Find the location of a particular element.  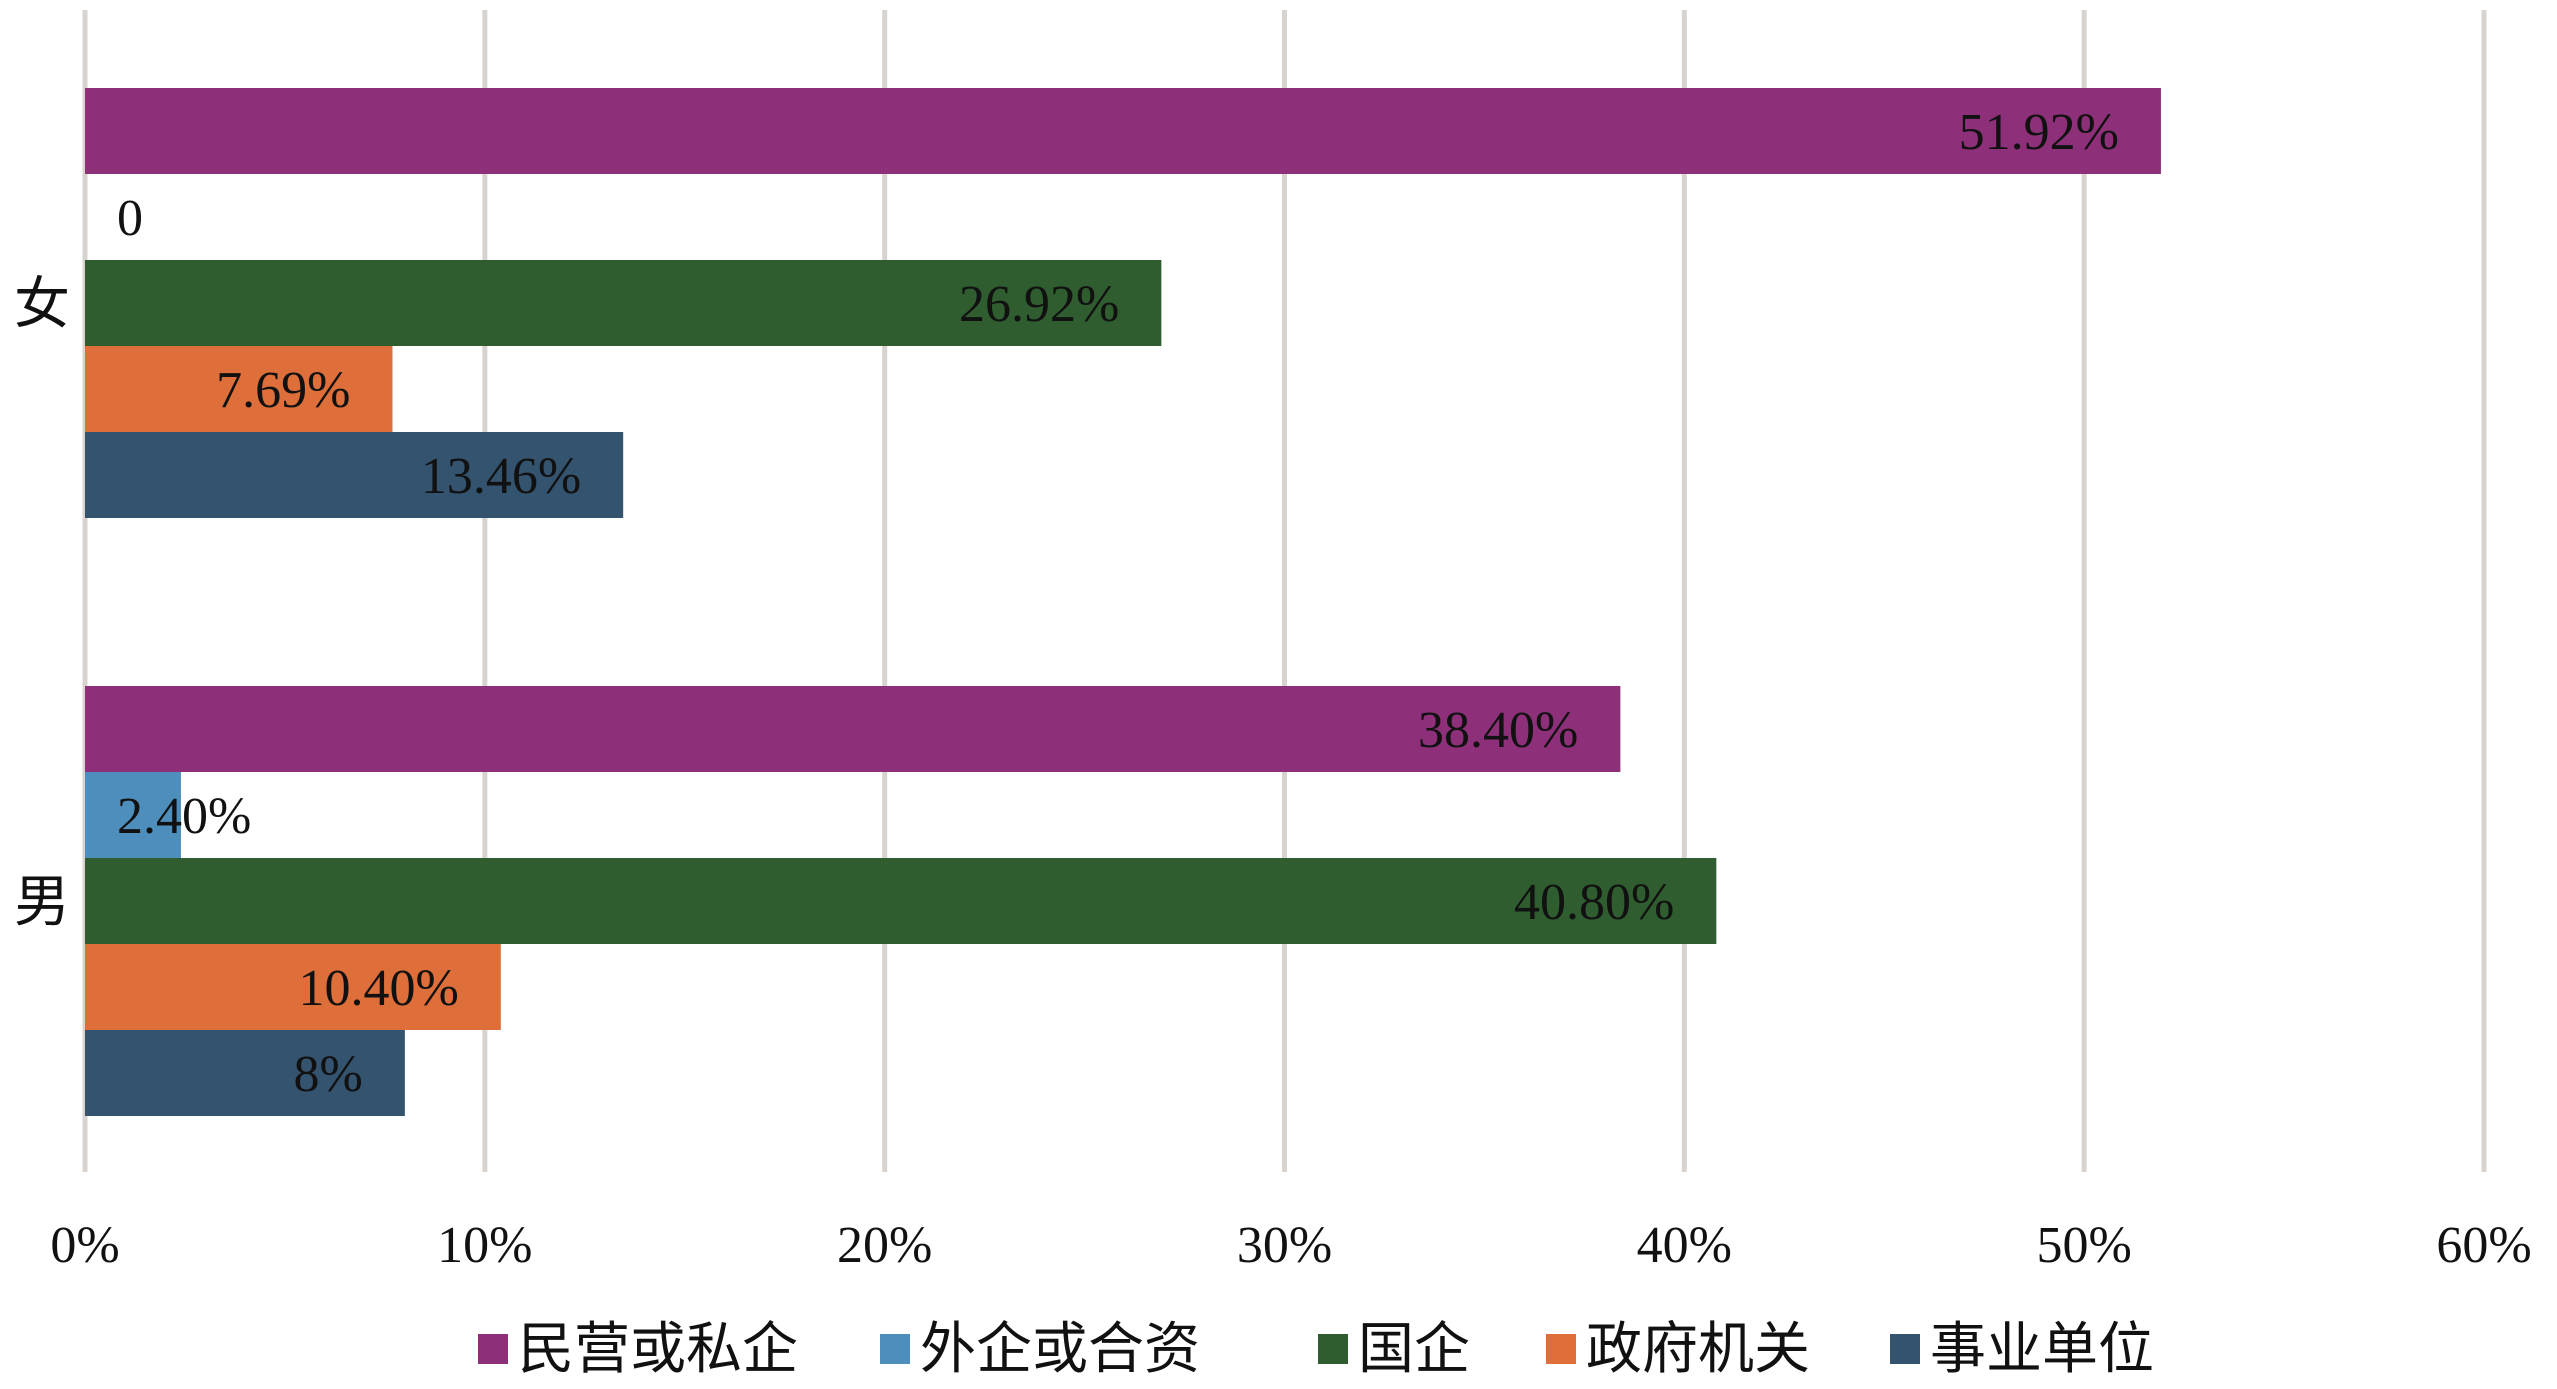

data-label: 51.92% is located at coordinates (2039, 132).